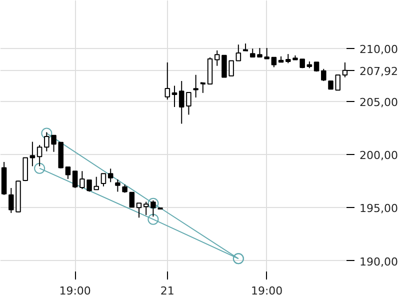 The width and height of the screenshot is (400, 300). What do you see at coordinates (379, 102) in the screenshot?
I see `y-tick-label: 205,00` at bounding box center [379, 102].